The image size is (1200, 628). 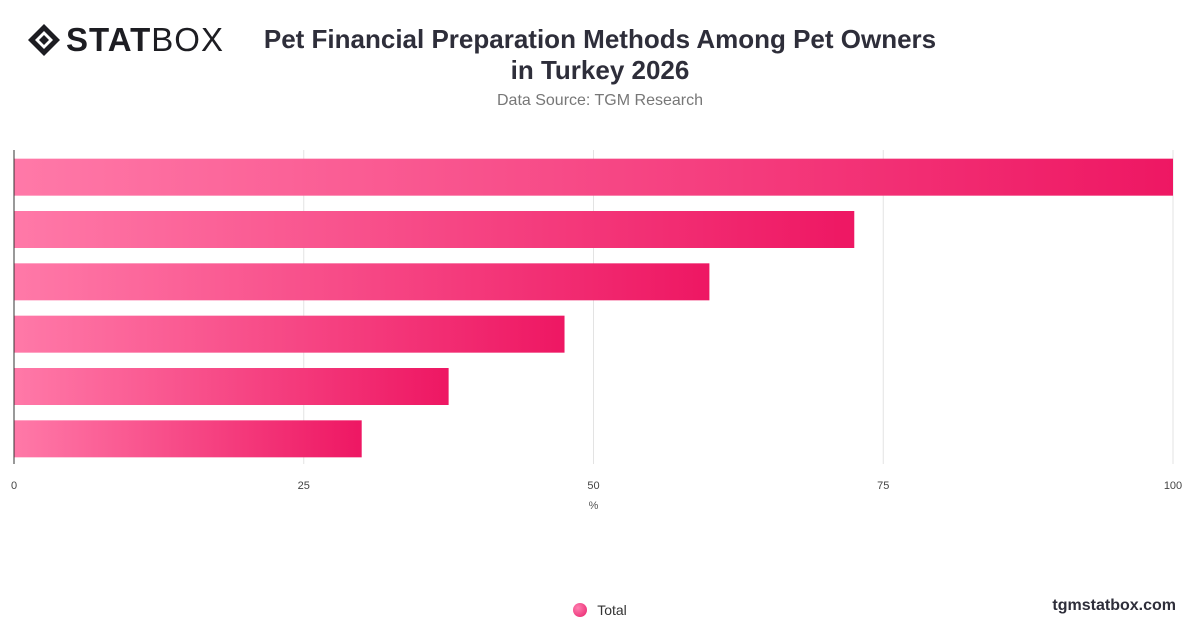 I want to click on chart-title-line2: in Turkey 2026, so click(x=600, y=70).